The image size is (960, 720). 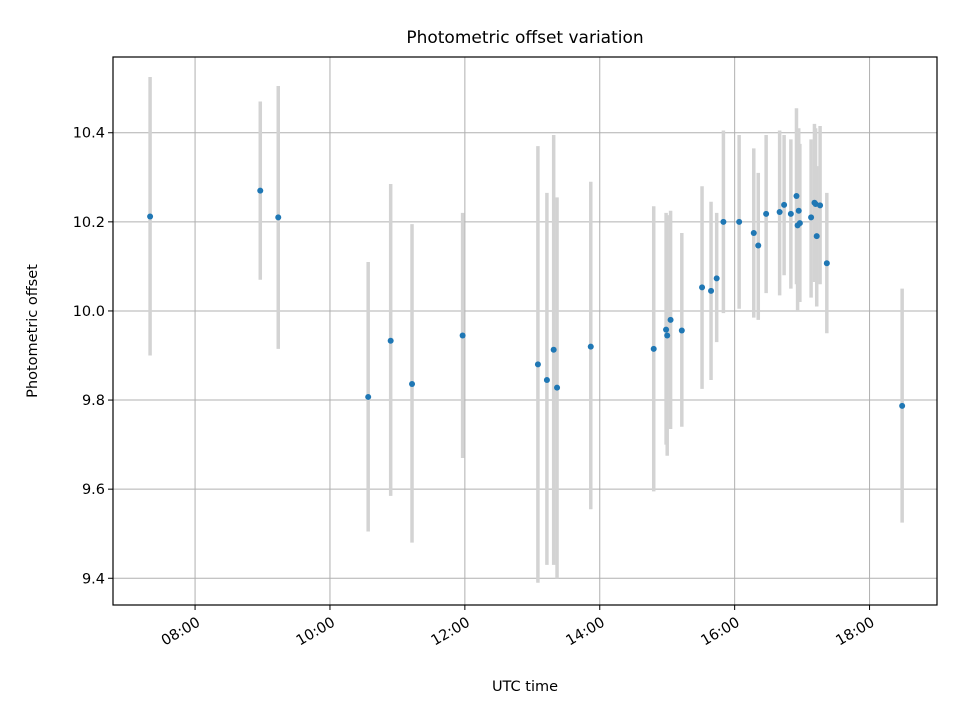 I want to click on y-tick-label: 10.0, so click(x=89, y=312).